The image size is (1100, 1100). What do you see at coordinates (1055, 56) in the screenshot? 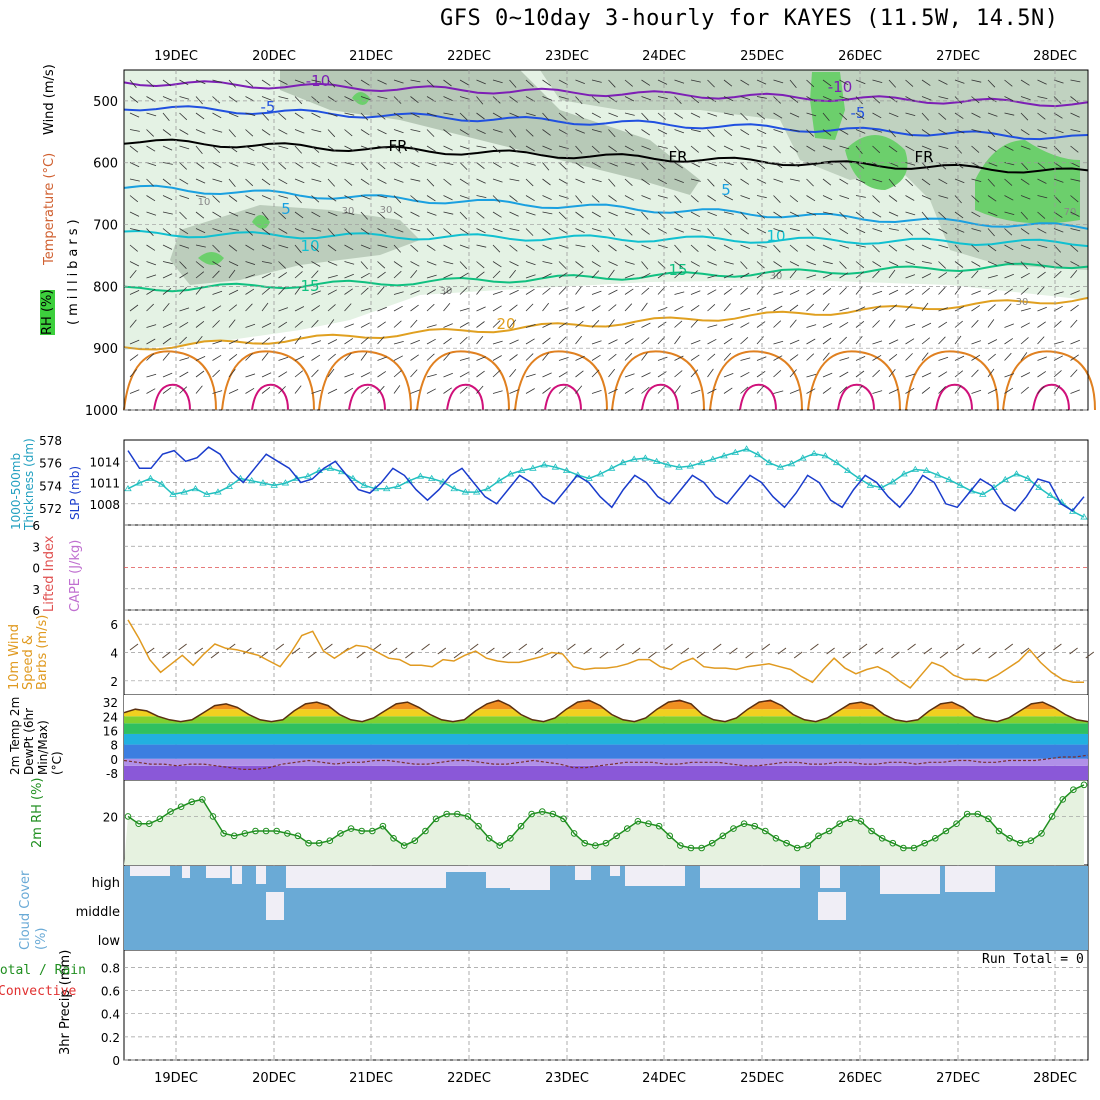
I see `day-label-top-9: 28DEC` at bounding box center [1055, 56].